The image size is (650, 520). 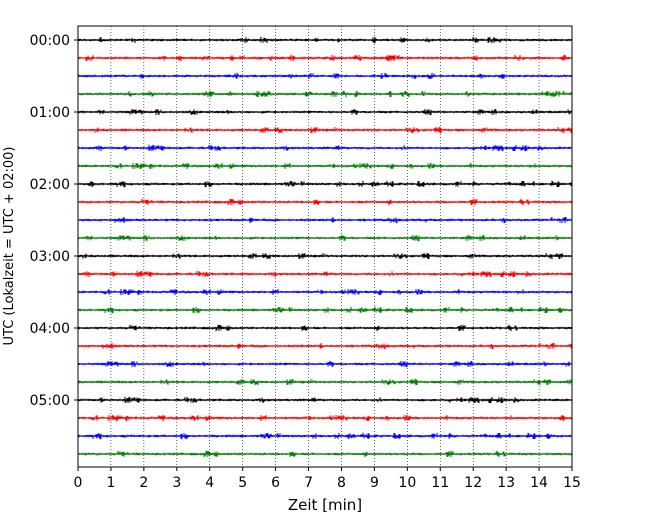 I want to click on x-tick-label: 6, so click(x=275, y=483).